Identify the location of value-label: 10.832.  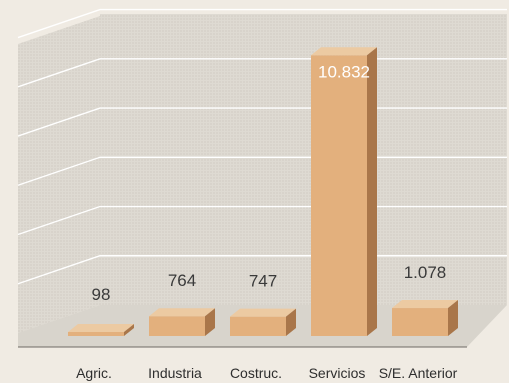
(344, 71).